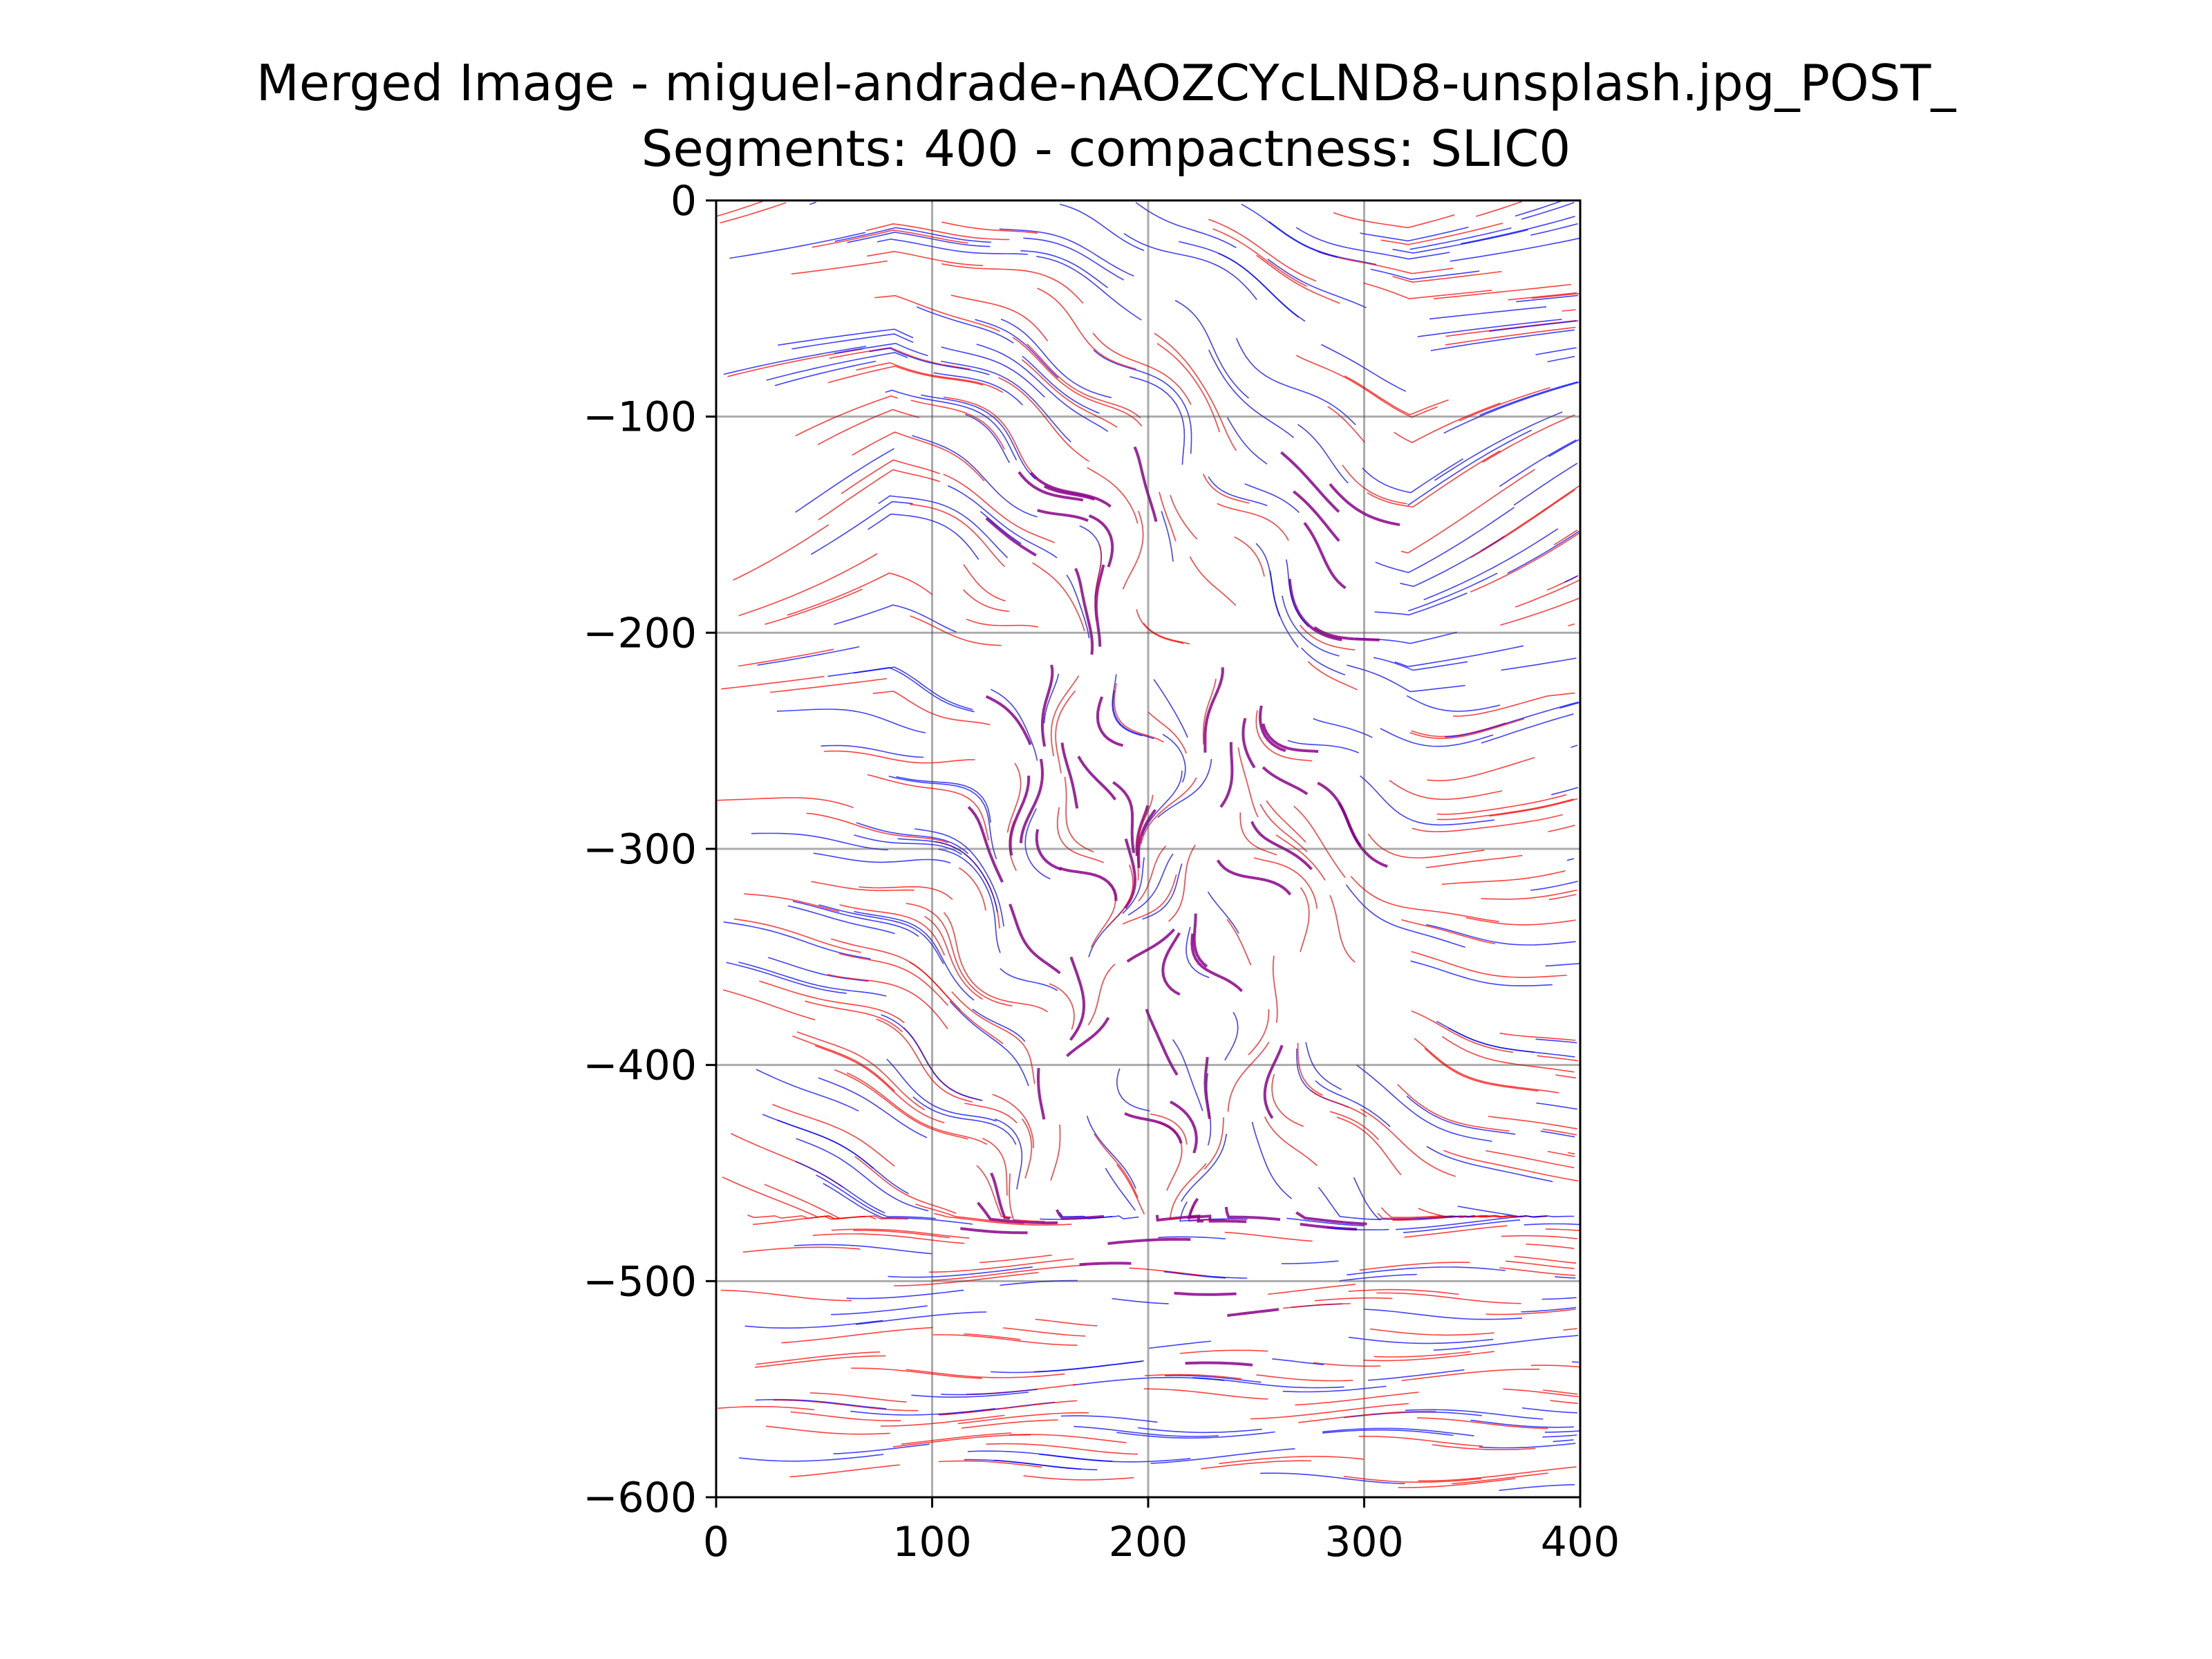 Image resolution: width=2212 pixels, height=1659 pixels. Describe the element at coordinates (640, 849) in the screenshot. I see `y-tick-label: −300` at that location.